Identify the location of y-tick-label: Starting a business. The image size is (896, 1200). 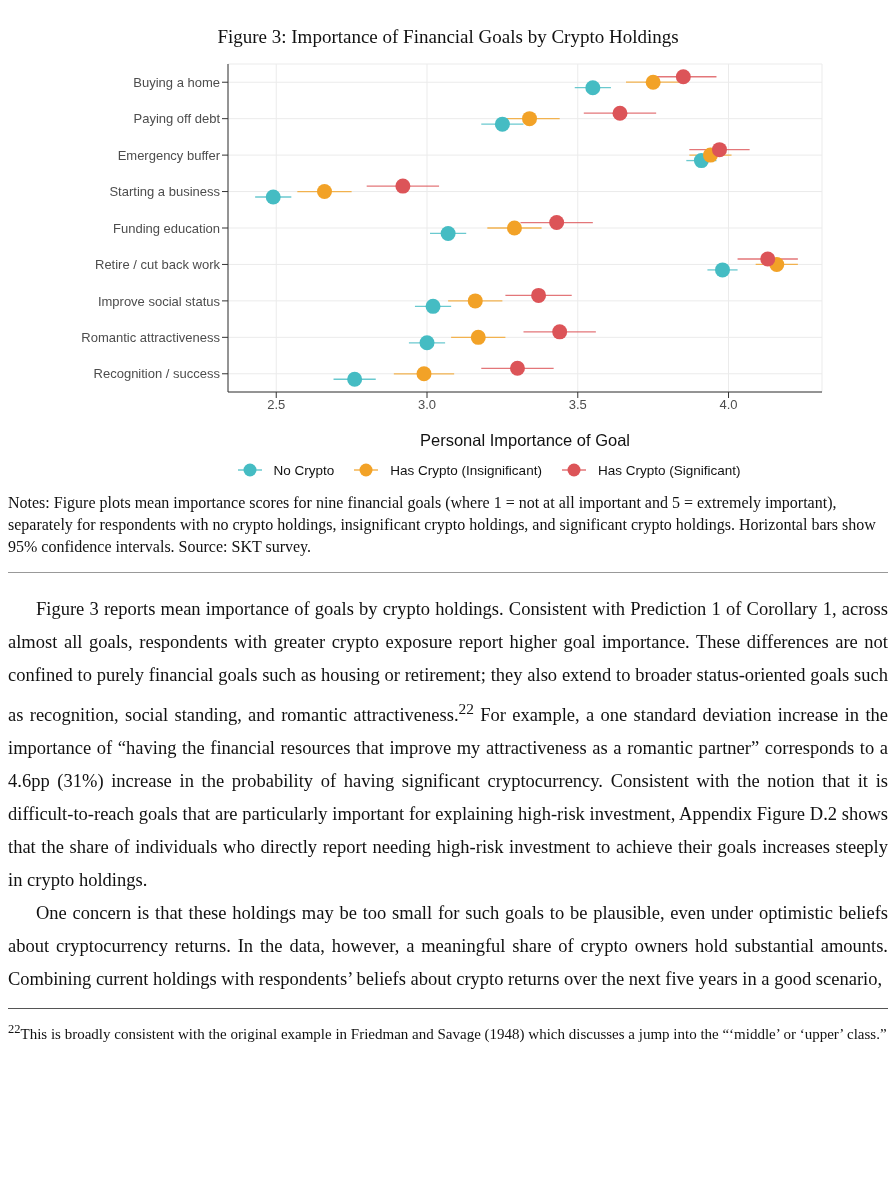
(165, 192).